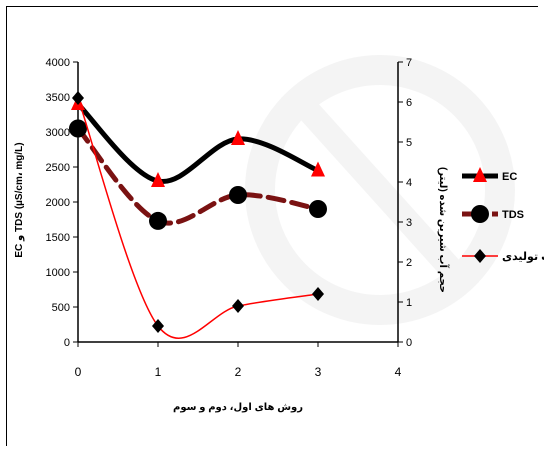 The height and width of the screenshot is (452, 544). Describe the element at coordinates (409, 343) in the screenshot. I see `y-right-tick-label: 0` at that location.